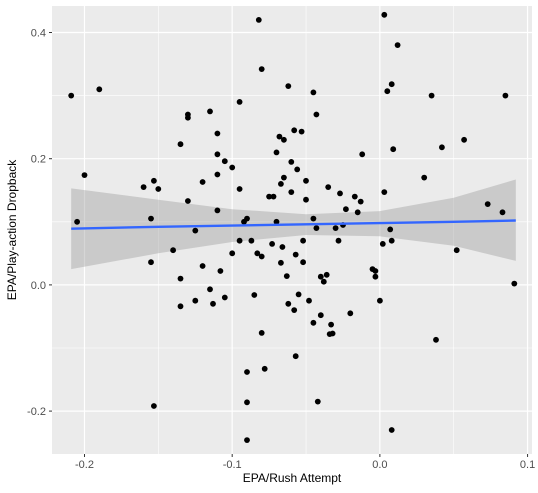 The image size is (538, 493). Describe the element at coordinates (39, 223) in the screenshot. I see `y-axis: -0.2 0.0 0.2 0.4` at that location.